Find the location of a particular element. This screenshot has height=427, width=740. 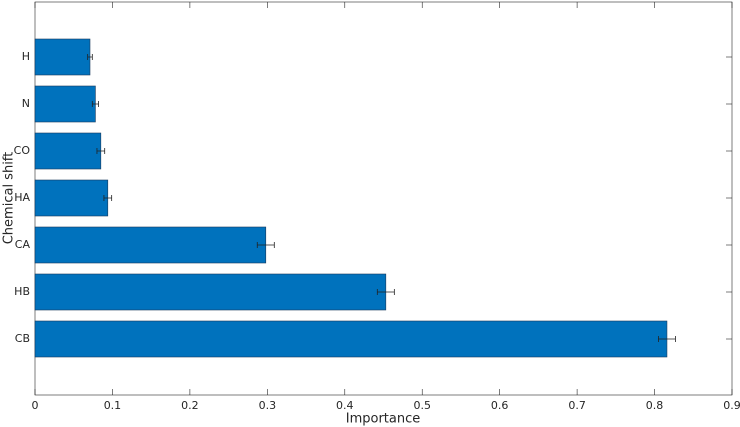

y-axis-label: Chemical shift is located at coordinates (9, 198).